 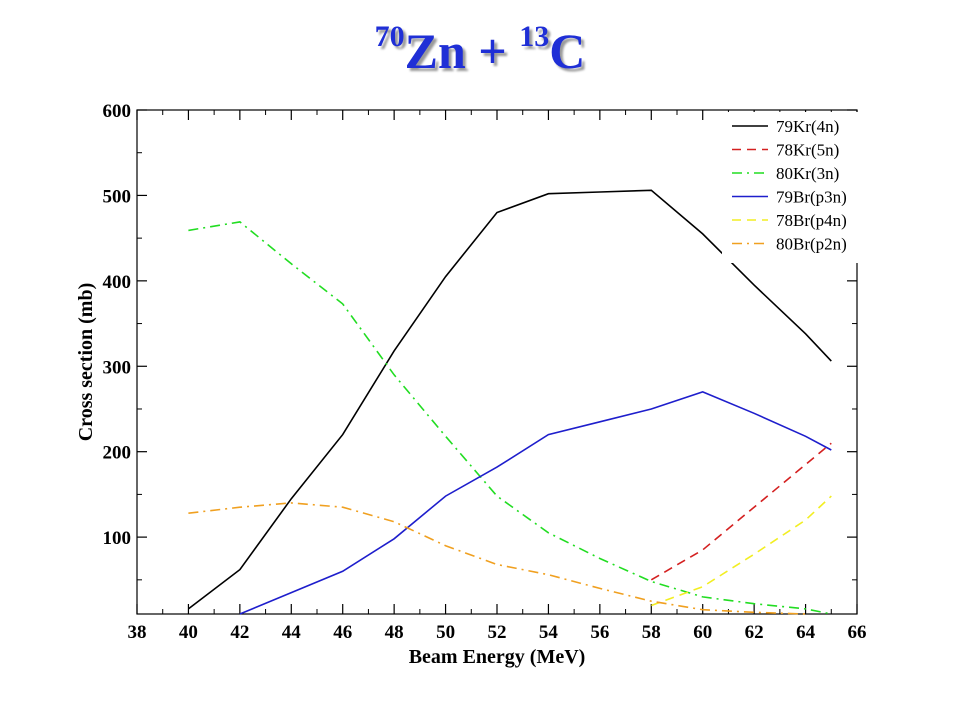 I want to click on x-tick-label: 52, so click(x=497, y=632).